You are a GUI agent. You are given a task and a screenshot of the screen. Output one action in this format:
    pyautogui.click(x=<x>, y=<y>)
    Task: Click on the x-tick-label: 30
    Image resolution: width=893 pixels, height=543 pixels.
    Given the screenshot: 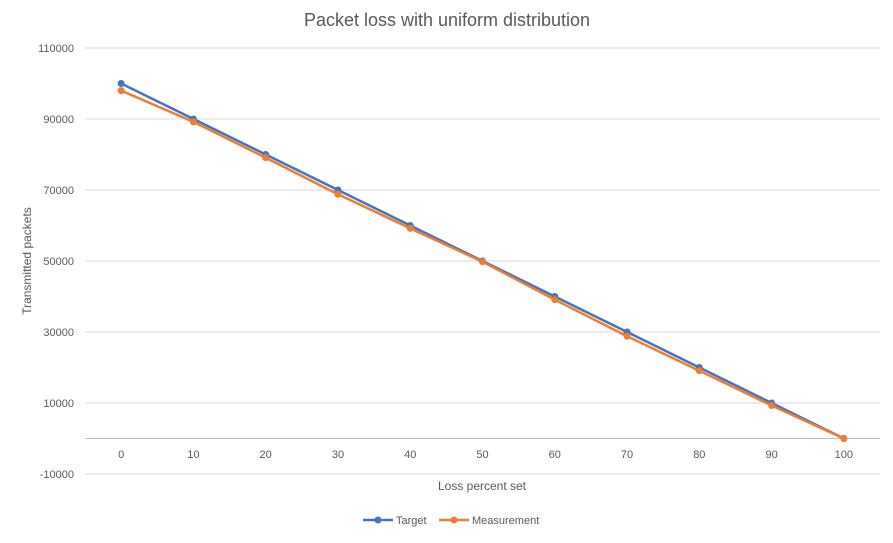 What is the action you would take?
    pyautogui.click(x=338, y=455)
    